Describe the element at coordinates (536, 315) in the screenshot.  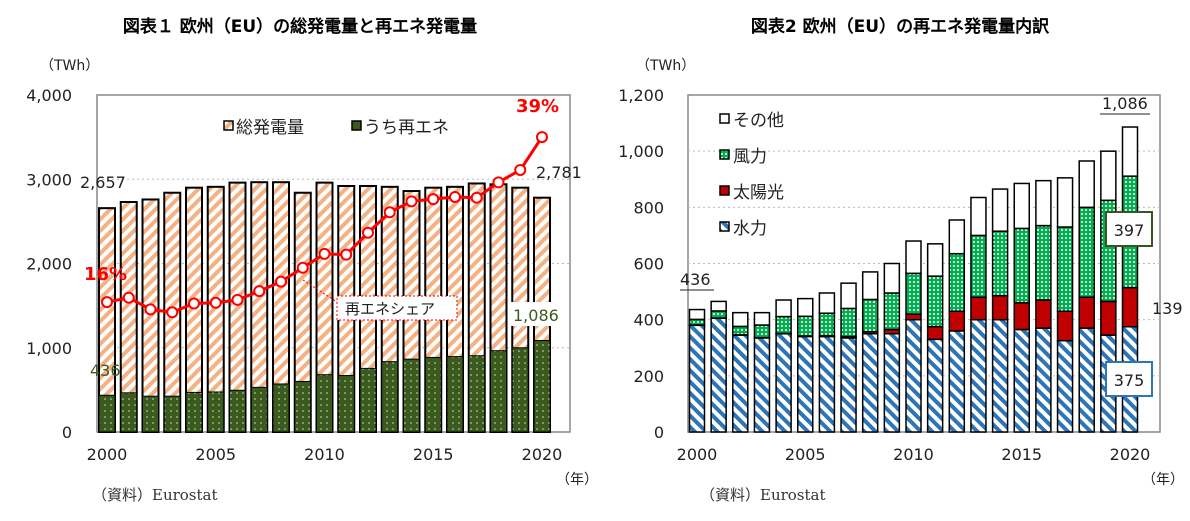
I see `label-ren-2020: 1,086` at that location.